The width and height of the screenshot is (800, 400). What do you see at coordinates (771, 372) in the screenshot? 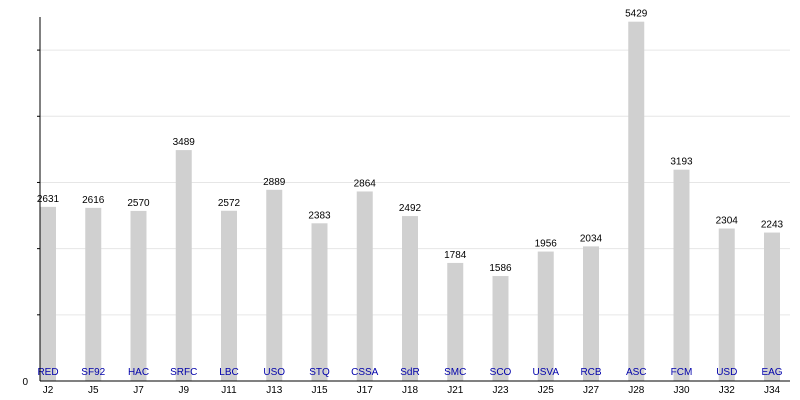
I see `bar-team-label: EAG` at bounding box center [771, 372].